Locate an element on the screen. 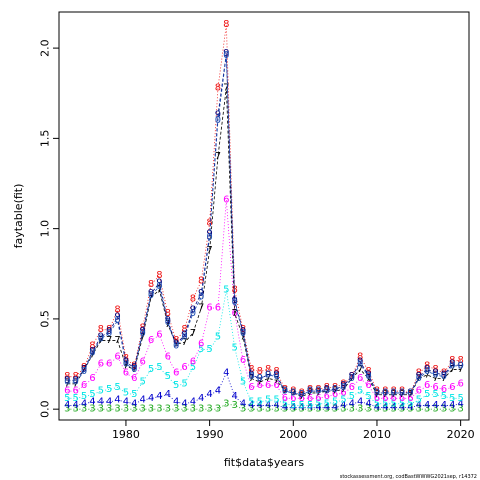 This screenshot has width=480, height=480. y-tick-label: 0.0 is located at coordinates (45, 409).